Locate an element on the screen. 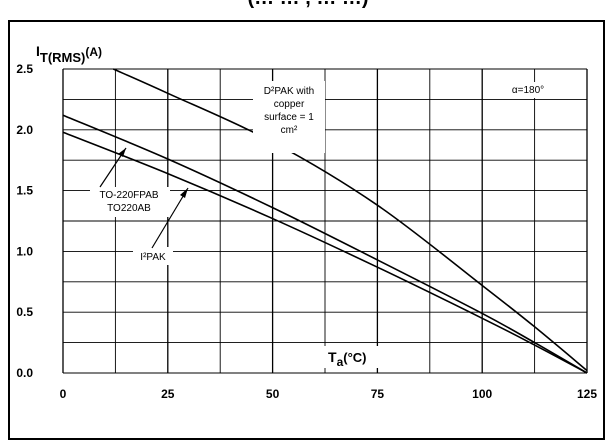 The image size is (616, 440). to220-pointer-arrowhead is located at coordinates (122, 152).